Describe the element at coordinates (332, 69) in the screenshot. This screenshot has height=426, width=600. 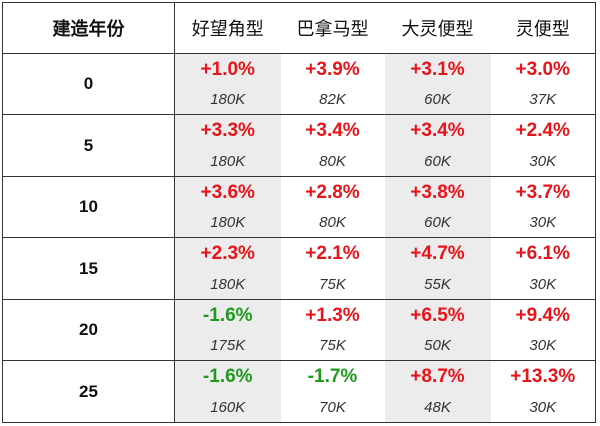
I see `change-percent: +3.9%` at that location.